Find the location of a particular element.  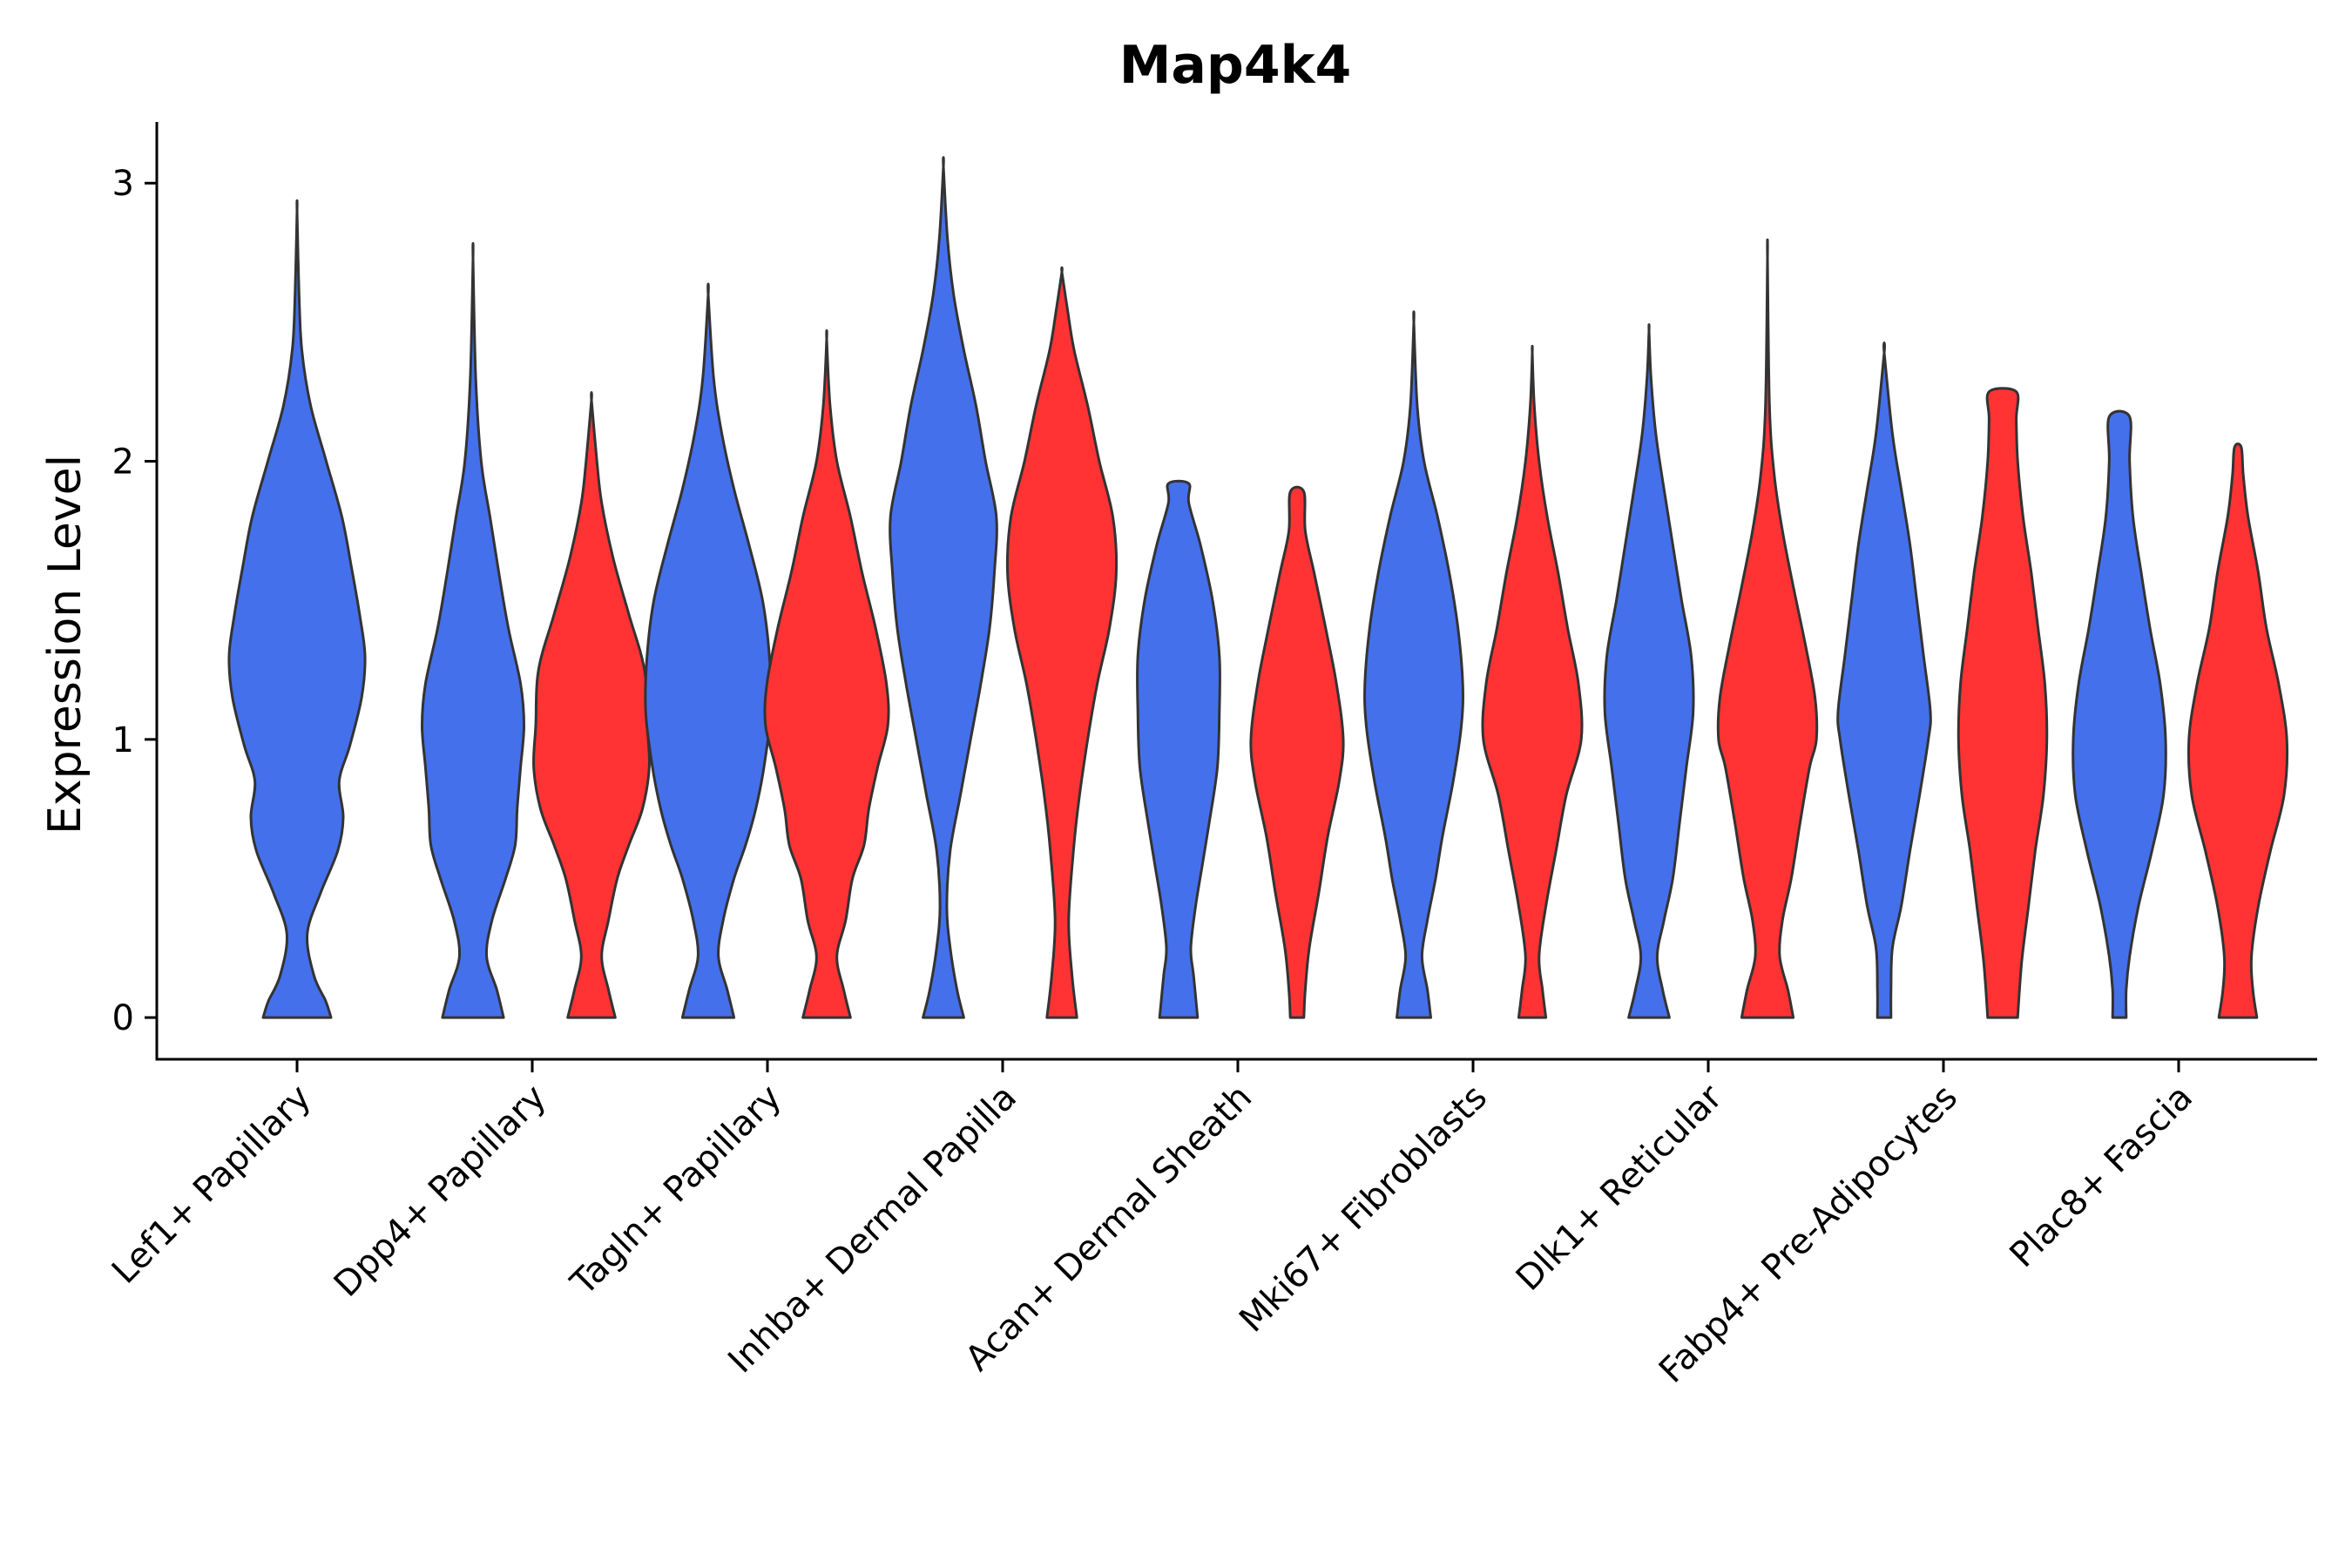

violin-plac8-fascia-group2 is located at coordinates (2237, 731).